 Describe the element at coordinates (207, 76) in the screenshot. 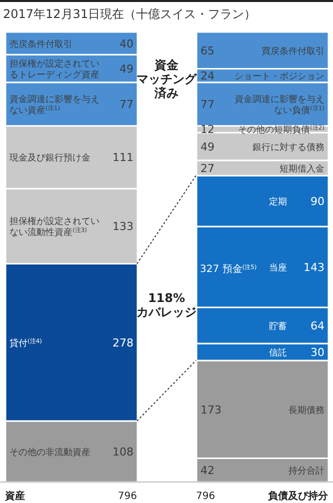

I see `data-label: 24` at that location.